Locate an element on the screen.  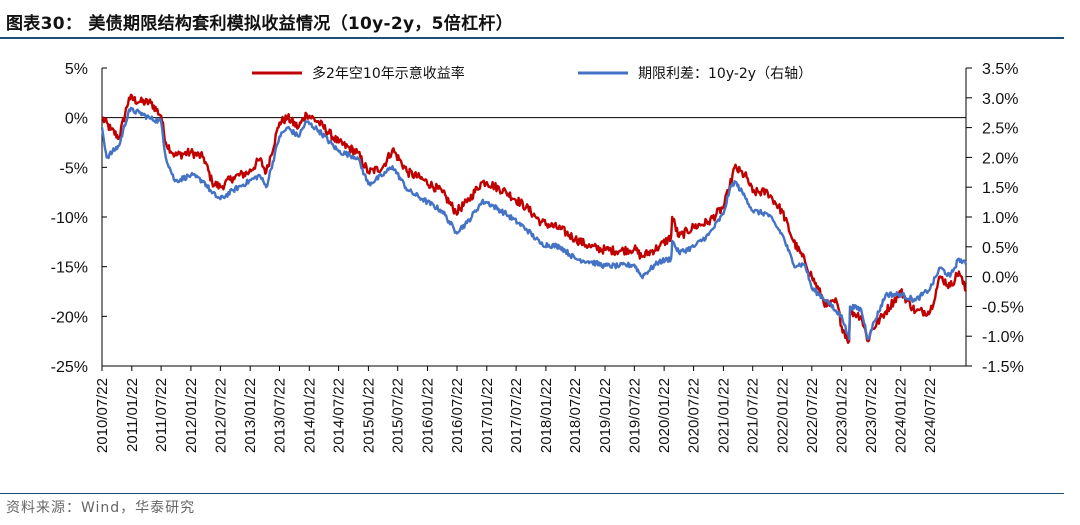
x-tick-label: 2019/01/22 is located at coordinates (605, 415).